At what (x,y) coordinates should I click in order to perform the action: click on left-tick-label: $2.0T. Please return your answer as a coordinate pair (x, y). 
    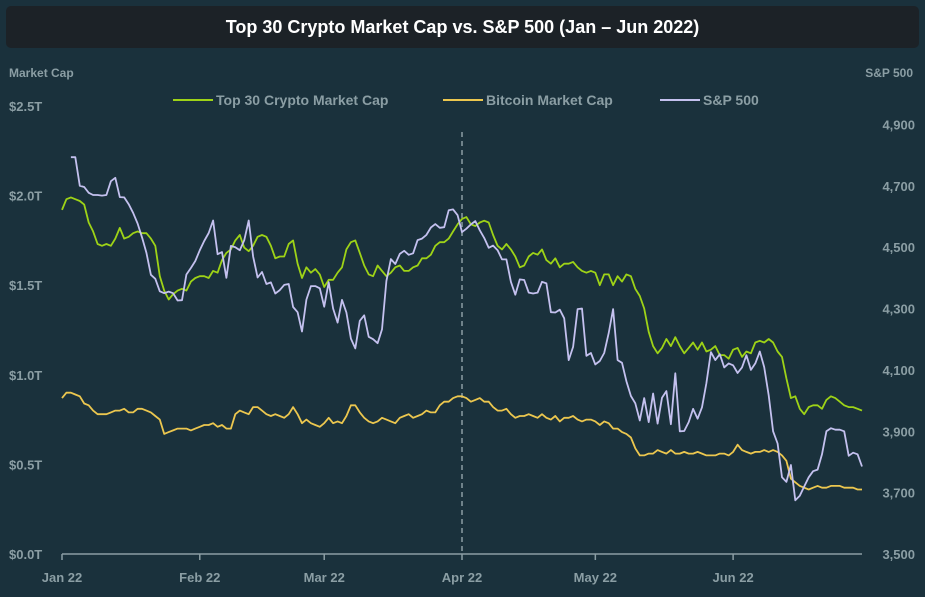
    Looking at the image, I should click on (25, 196).